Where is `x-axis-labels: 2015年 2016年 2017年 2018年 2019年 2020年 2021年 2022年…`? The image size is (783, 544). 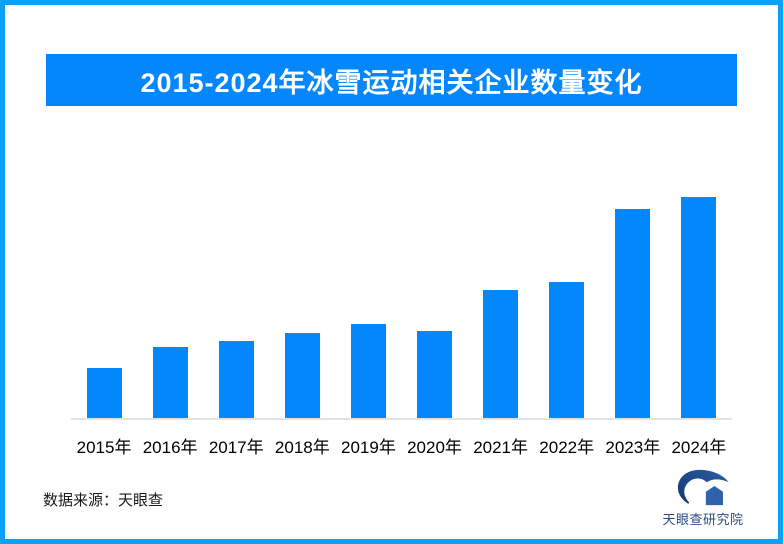
x-axis-labels: 2015年 2016年 2017年 2018年 2019年 2020年 2021年 2022年… is located at coordinates (401, 439).